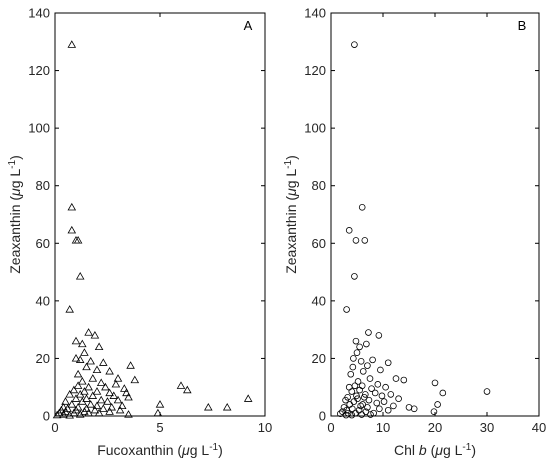 The height and width of the screenshot is (464, 550). Describe the element at coordinates (435, 450) in the screenshot. I see `x-axis-label: Chl b (μg L-1)` at that location.